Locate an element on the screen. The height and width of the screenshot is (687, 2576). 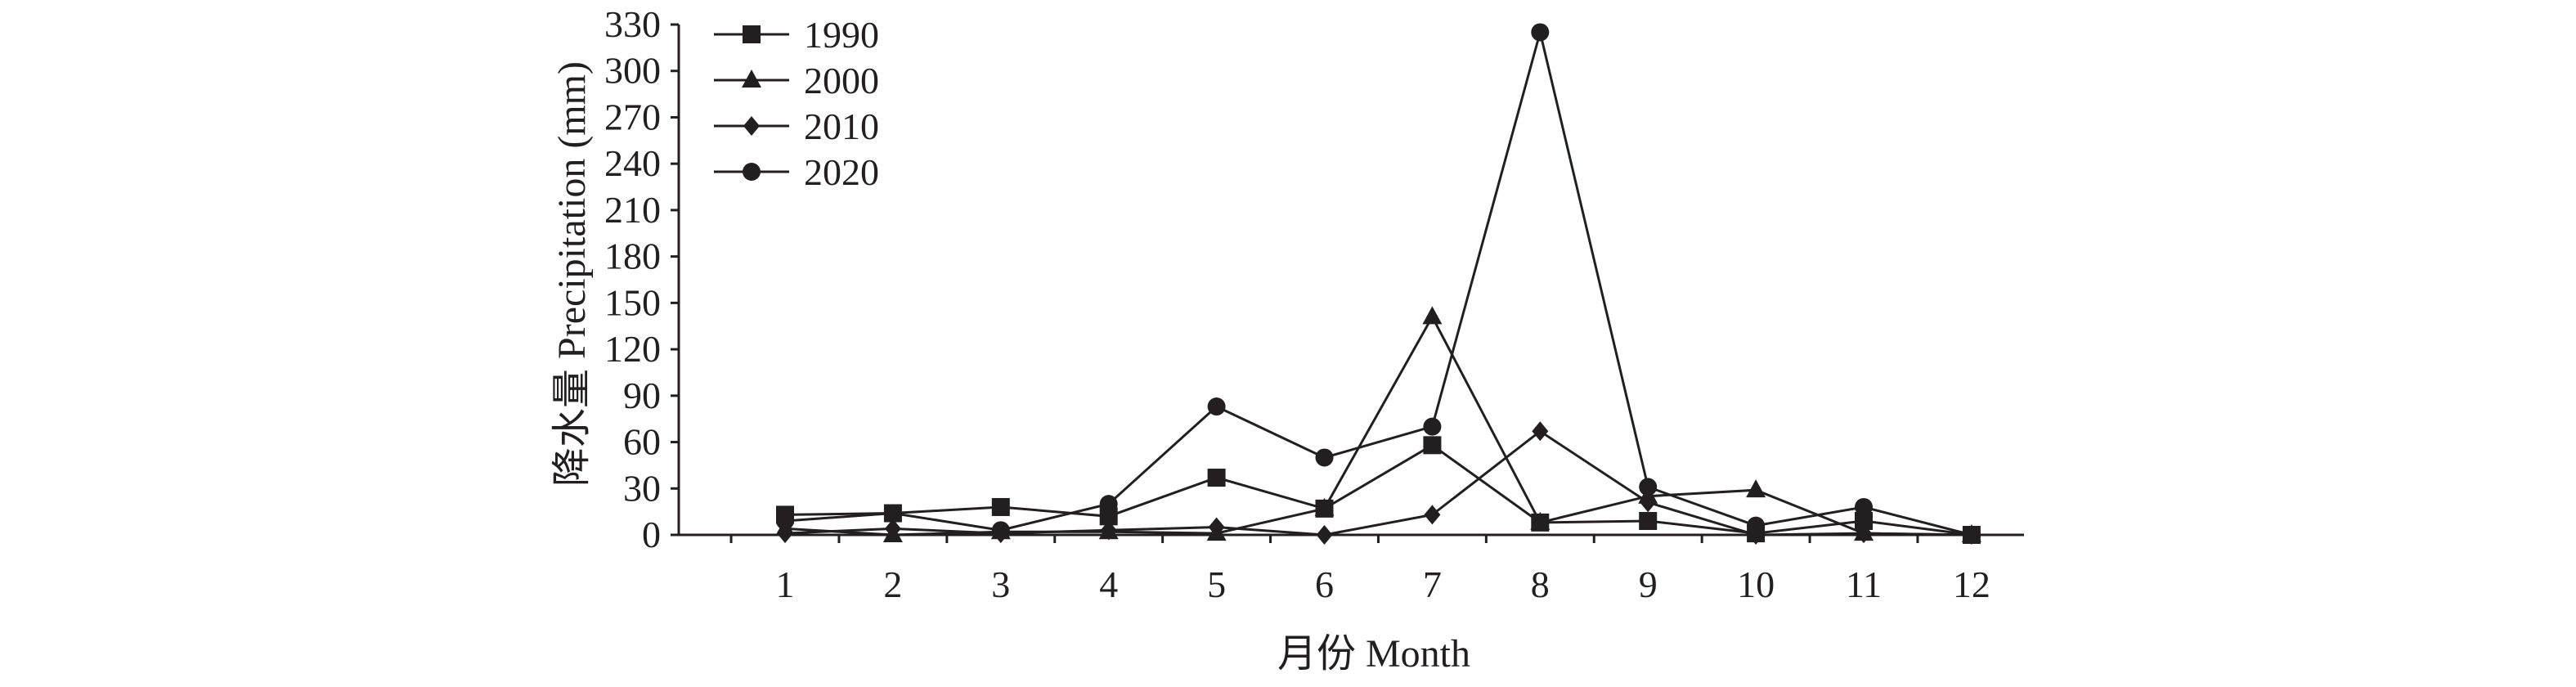
y-tick-label: 300 is located at coordinates (632, 71).